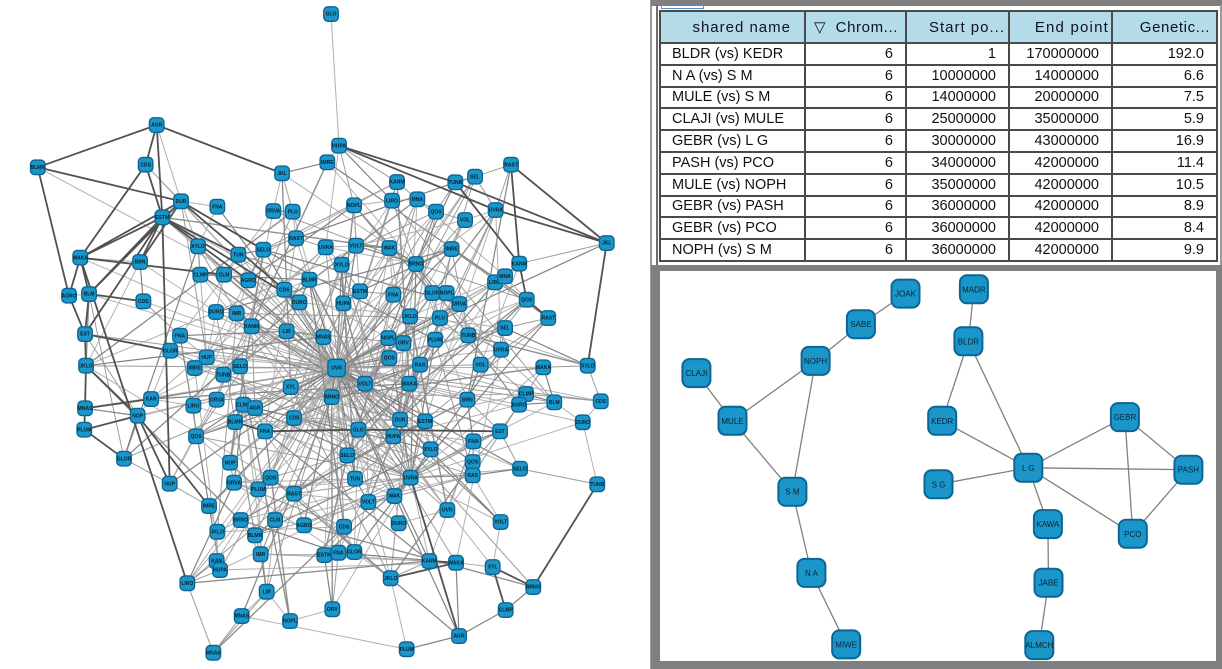  I want to click on svg-text: BRN, so click(467, 400).